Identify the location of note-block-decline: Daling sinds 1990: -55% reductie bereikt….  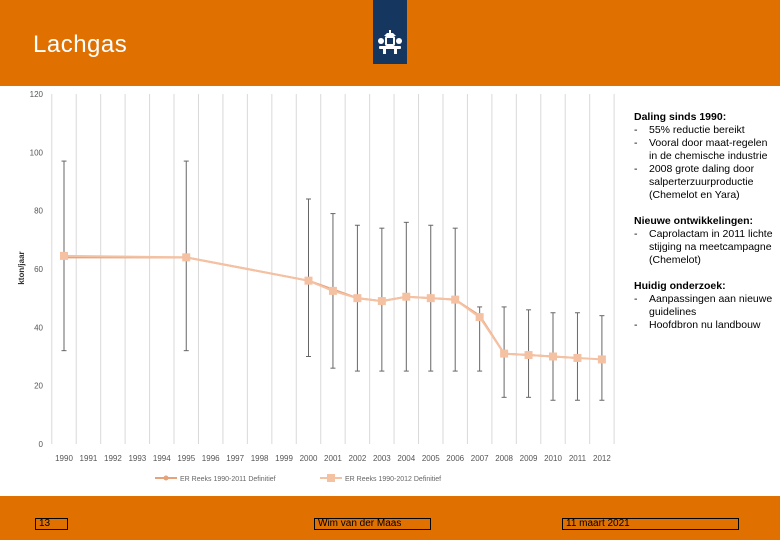
(704, 156).